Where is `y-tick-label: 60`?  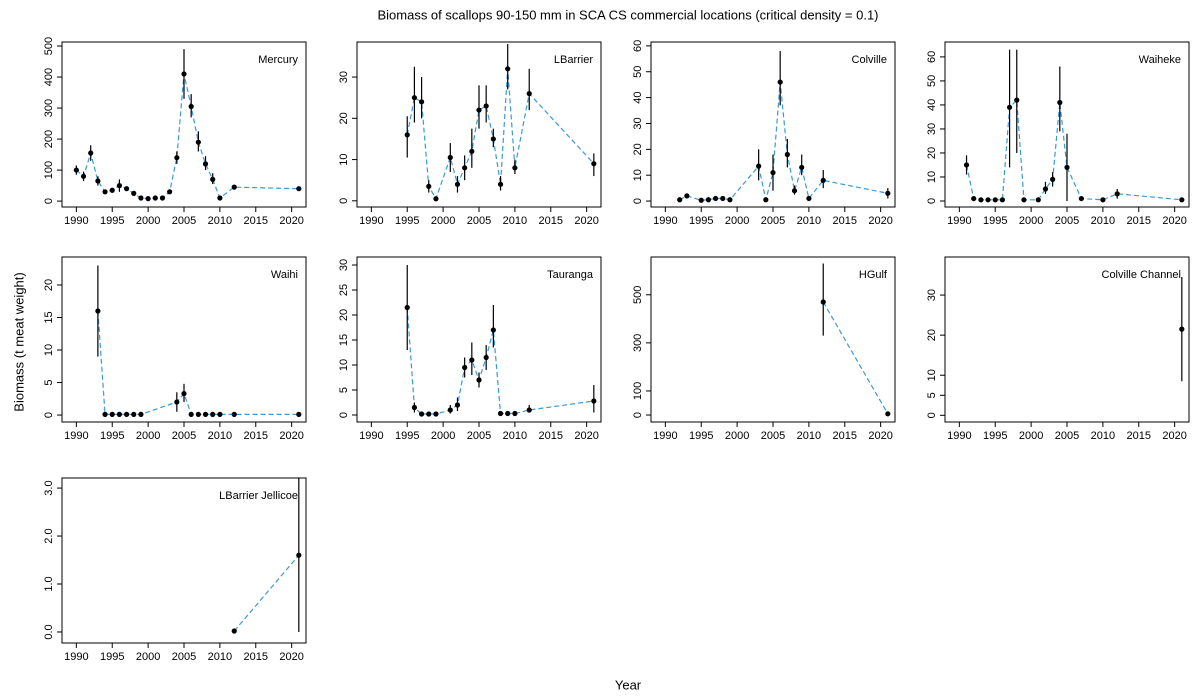 y-tick-label: 60 is located at coordinates (932, 57).